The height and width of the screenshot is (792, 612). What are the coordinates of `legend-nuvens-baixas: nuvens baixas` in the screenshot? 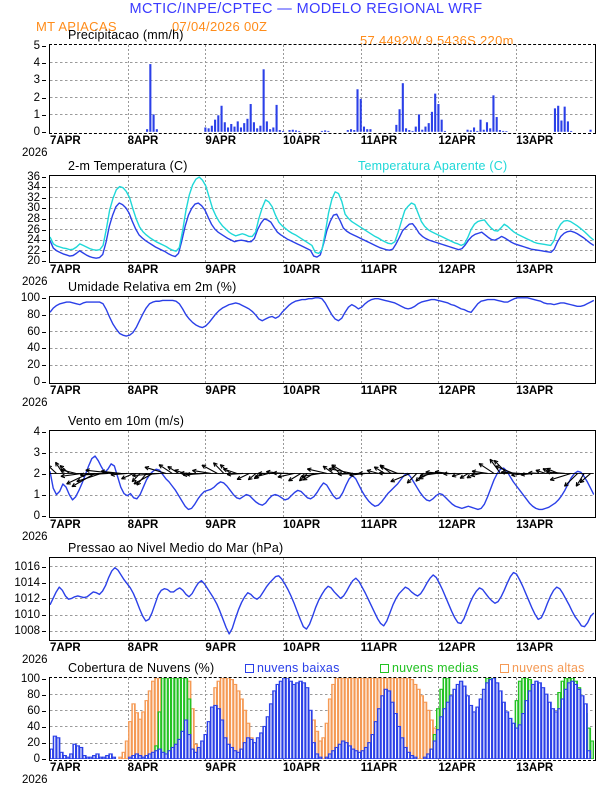 It's located at (292, 668).